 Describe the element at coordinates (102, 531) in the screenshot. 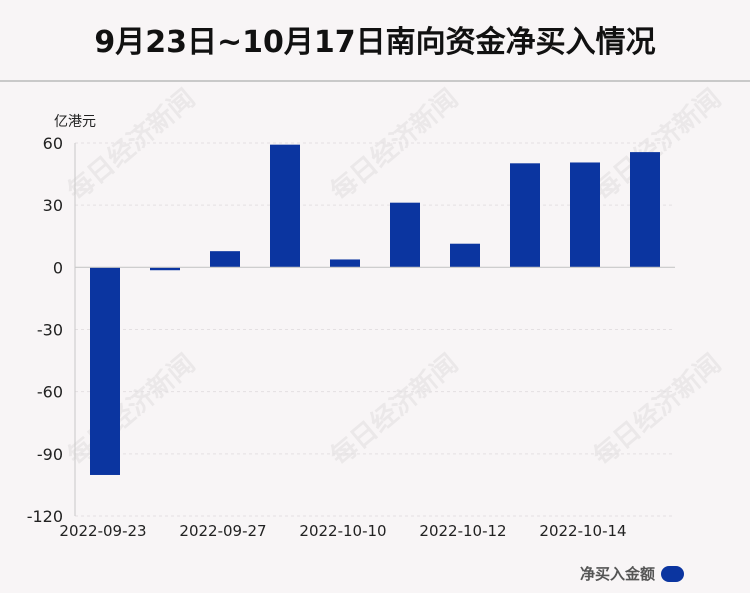

I see `x-tick-label: 2022-09-23` at that location.